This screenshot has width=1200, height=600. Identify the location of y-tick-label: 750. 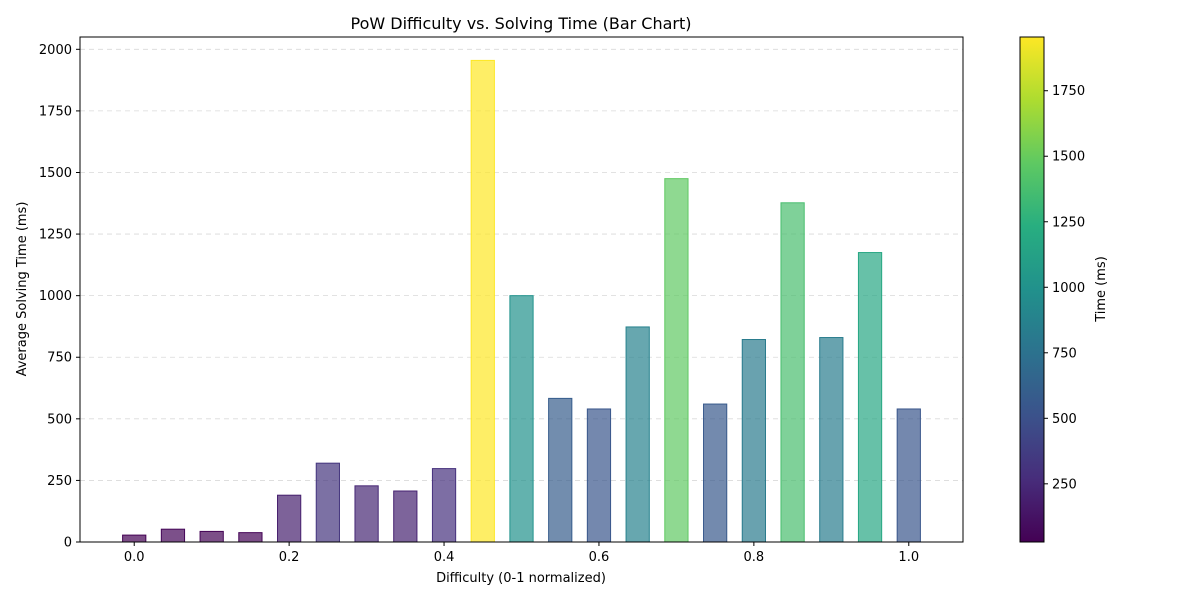
(59, 358).